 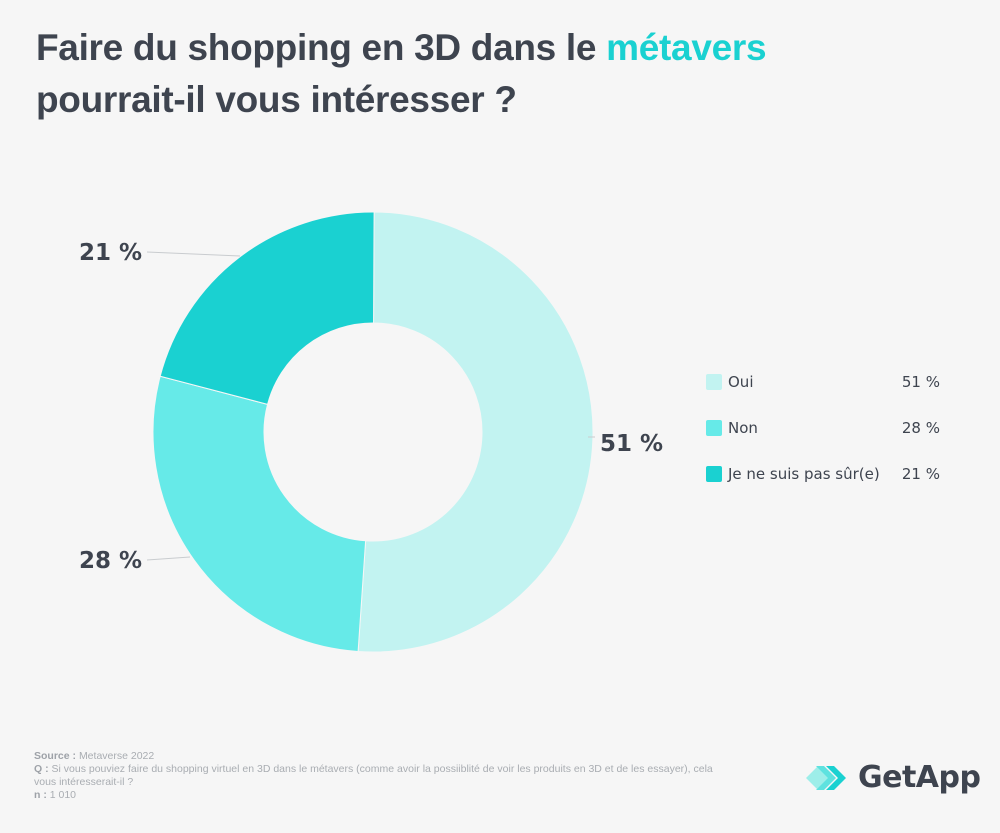 I want to click on legend-label: Je ne suis pas sûr(e), so click(x=804, y=474).